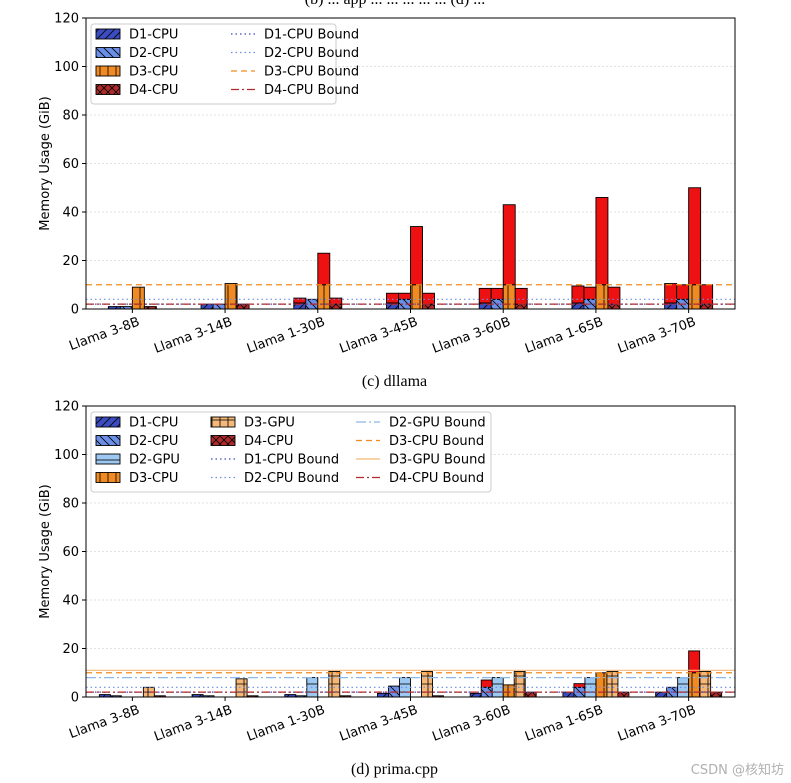 The height and width of the screenshot is (783, 791). What do you see at coordinates (324, 297) in the screenshot?
I see `bar-d3-cpu-llama-1-30b` at bounding box center [324, 297].